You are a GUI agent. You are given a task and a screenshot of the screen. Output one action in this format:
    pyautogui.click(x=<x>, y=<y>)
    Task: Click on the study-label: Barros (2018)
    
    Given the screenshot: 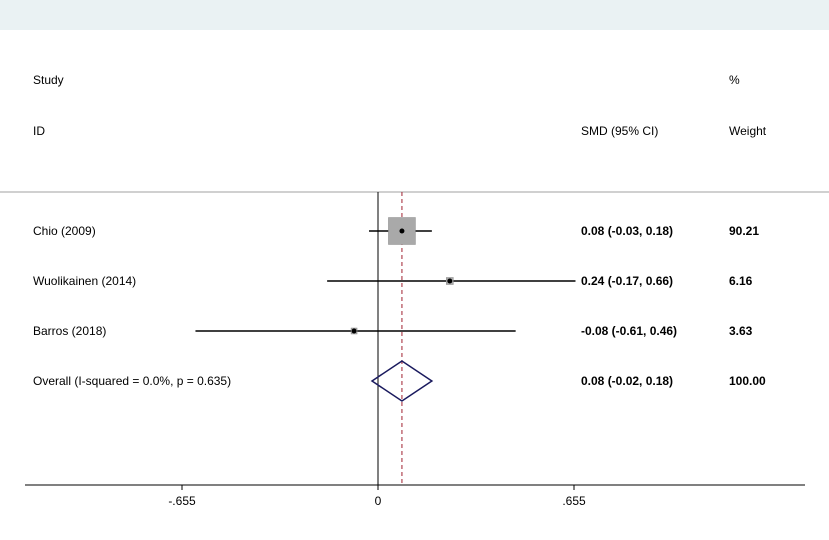 What is the action you would take?
    pyautogui.click(x=69, y=331)
    